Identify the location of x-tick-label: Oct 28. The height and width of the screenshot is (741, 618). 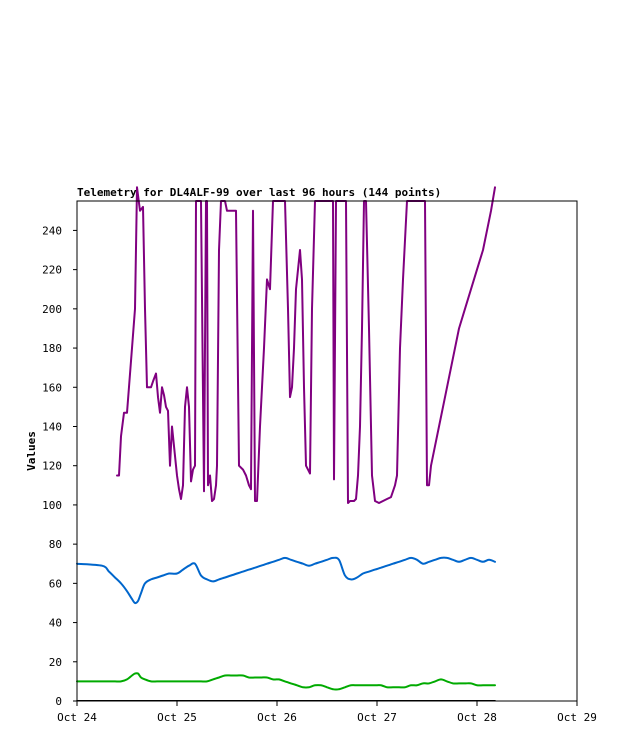
(477, 717).